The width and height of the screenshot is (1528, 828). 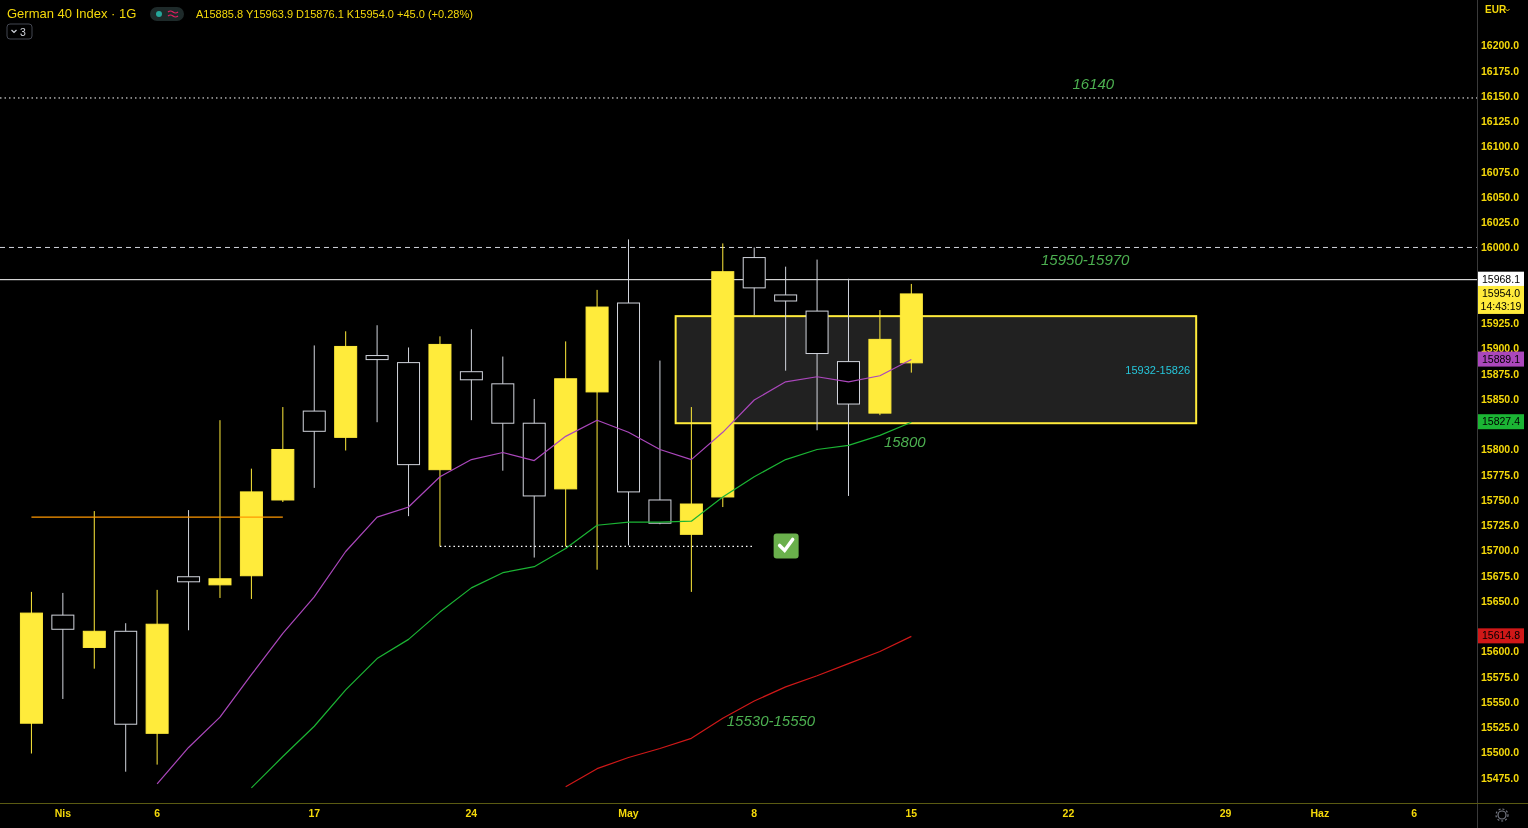 I want to click on x-tick-label: 29, so click(x=1225, y=813).